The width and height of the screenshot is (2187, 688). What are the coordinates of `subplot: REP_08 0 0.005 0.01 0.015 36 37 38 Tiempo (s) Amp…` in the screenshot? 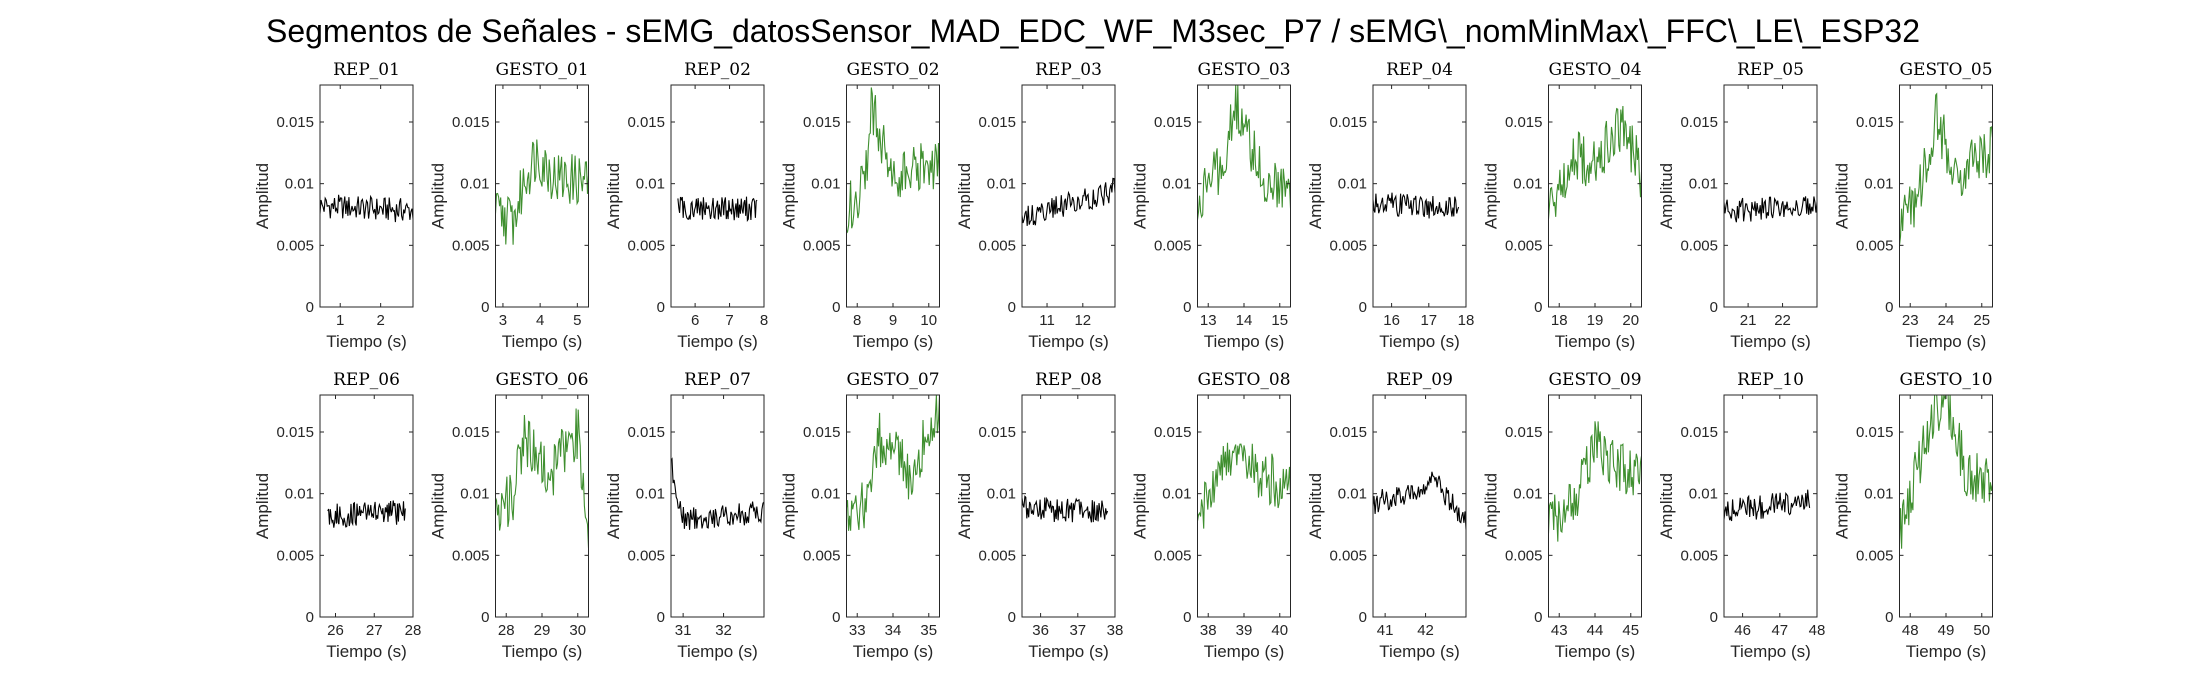 It's located at (1039, 515).